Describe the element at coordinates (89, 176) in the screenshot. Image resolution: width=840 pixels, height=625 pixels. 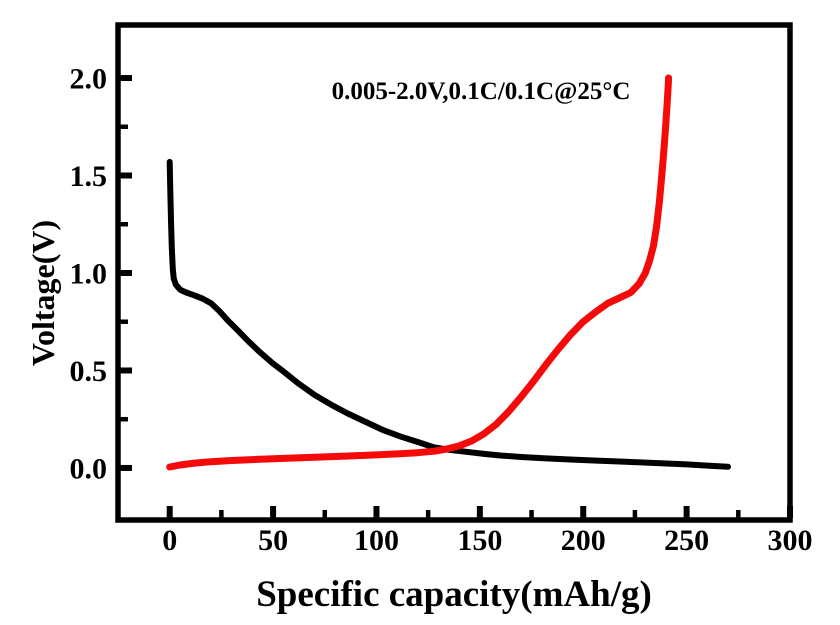
I see `y-tick-label: 1.5` at that location.